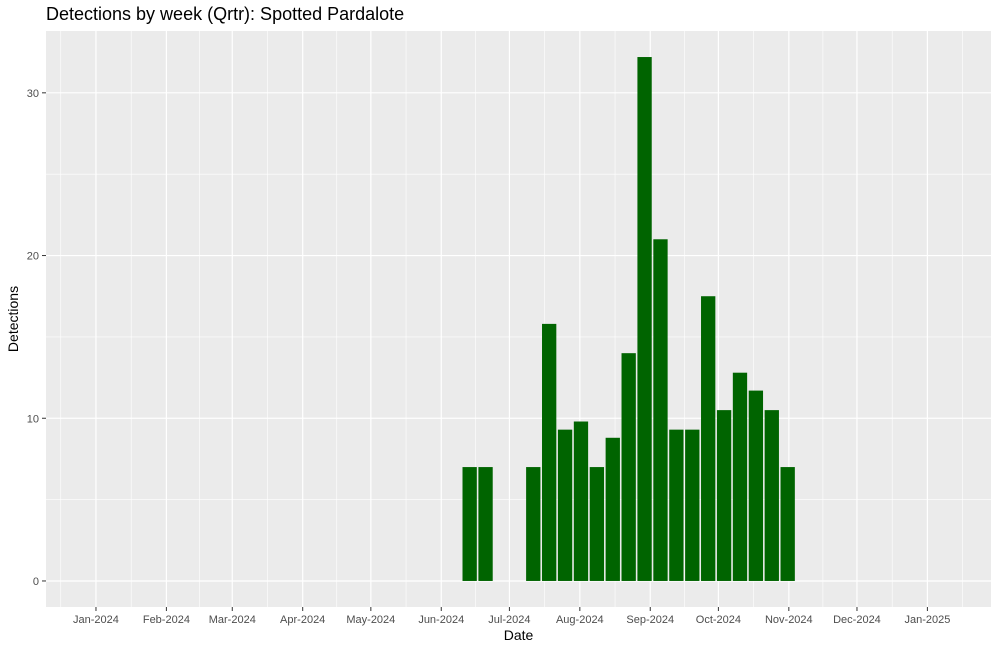 The image size is (1000, 651). I want to click on x-tick-label: Feb-2024, so click(166, 620).